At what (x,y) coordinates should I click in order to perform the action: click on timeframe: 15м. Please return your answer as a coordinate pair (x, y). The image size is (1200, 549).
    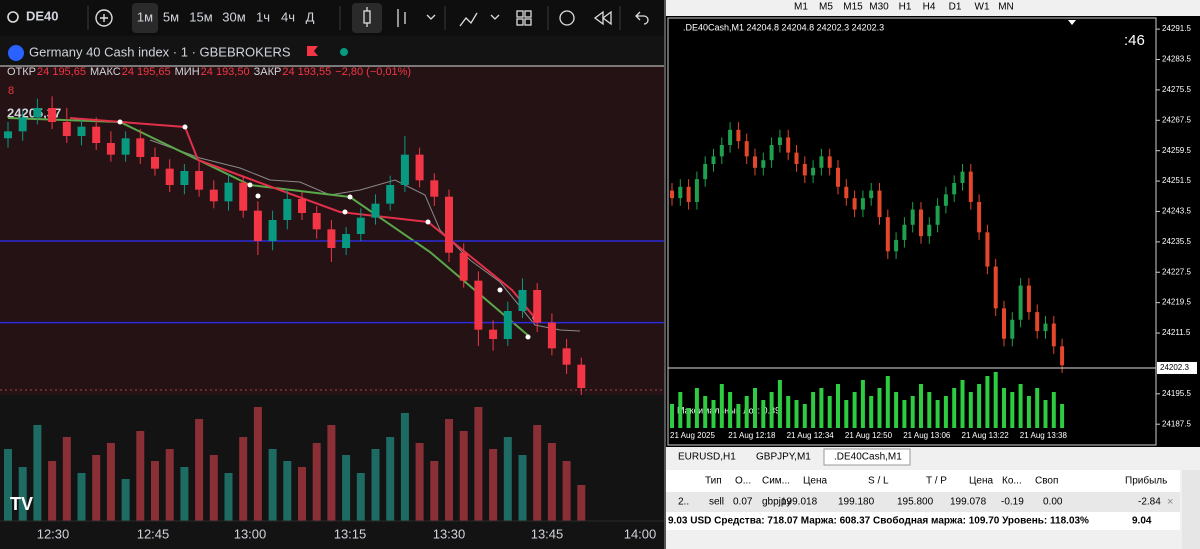
    Looking at the image, I should click on (200, 16).